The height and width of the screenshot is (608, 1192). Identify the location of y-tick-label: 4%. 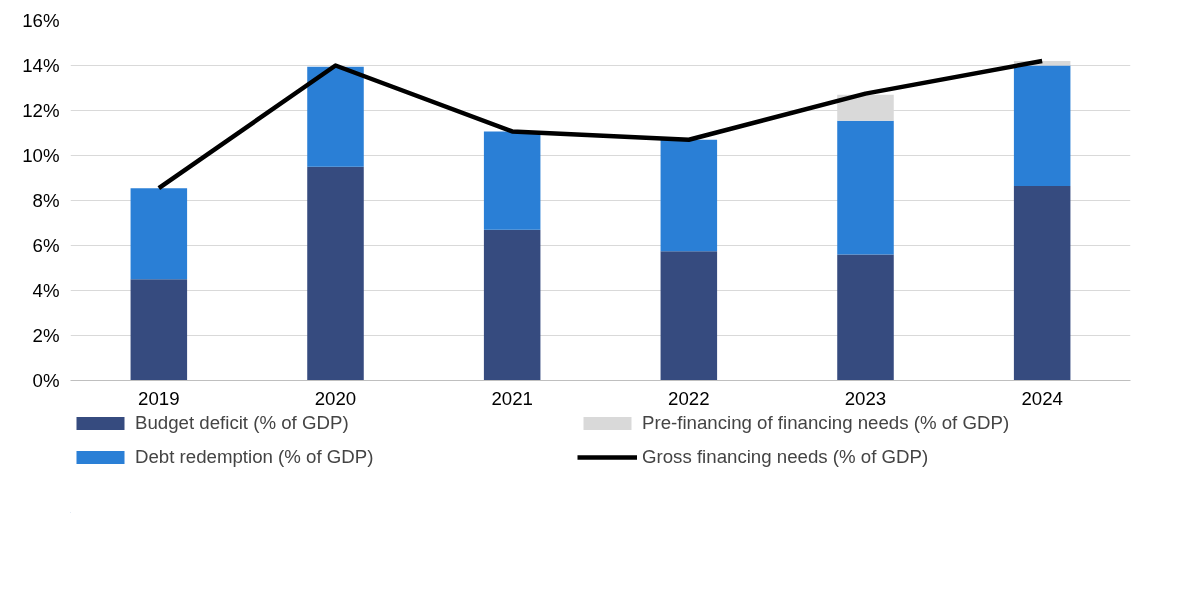
(46, 290).